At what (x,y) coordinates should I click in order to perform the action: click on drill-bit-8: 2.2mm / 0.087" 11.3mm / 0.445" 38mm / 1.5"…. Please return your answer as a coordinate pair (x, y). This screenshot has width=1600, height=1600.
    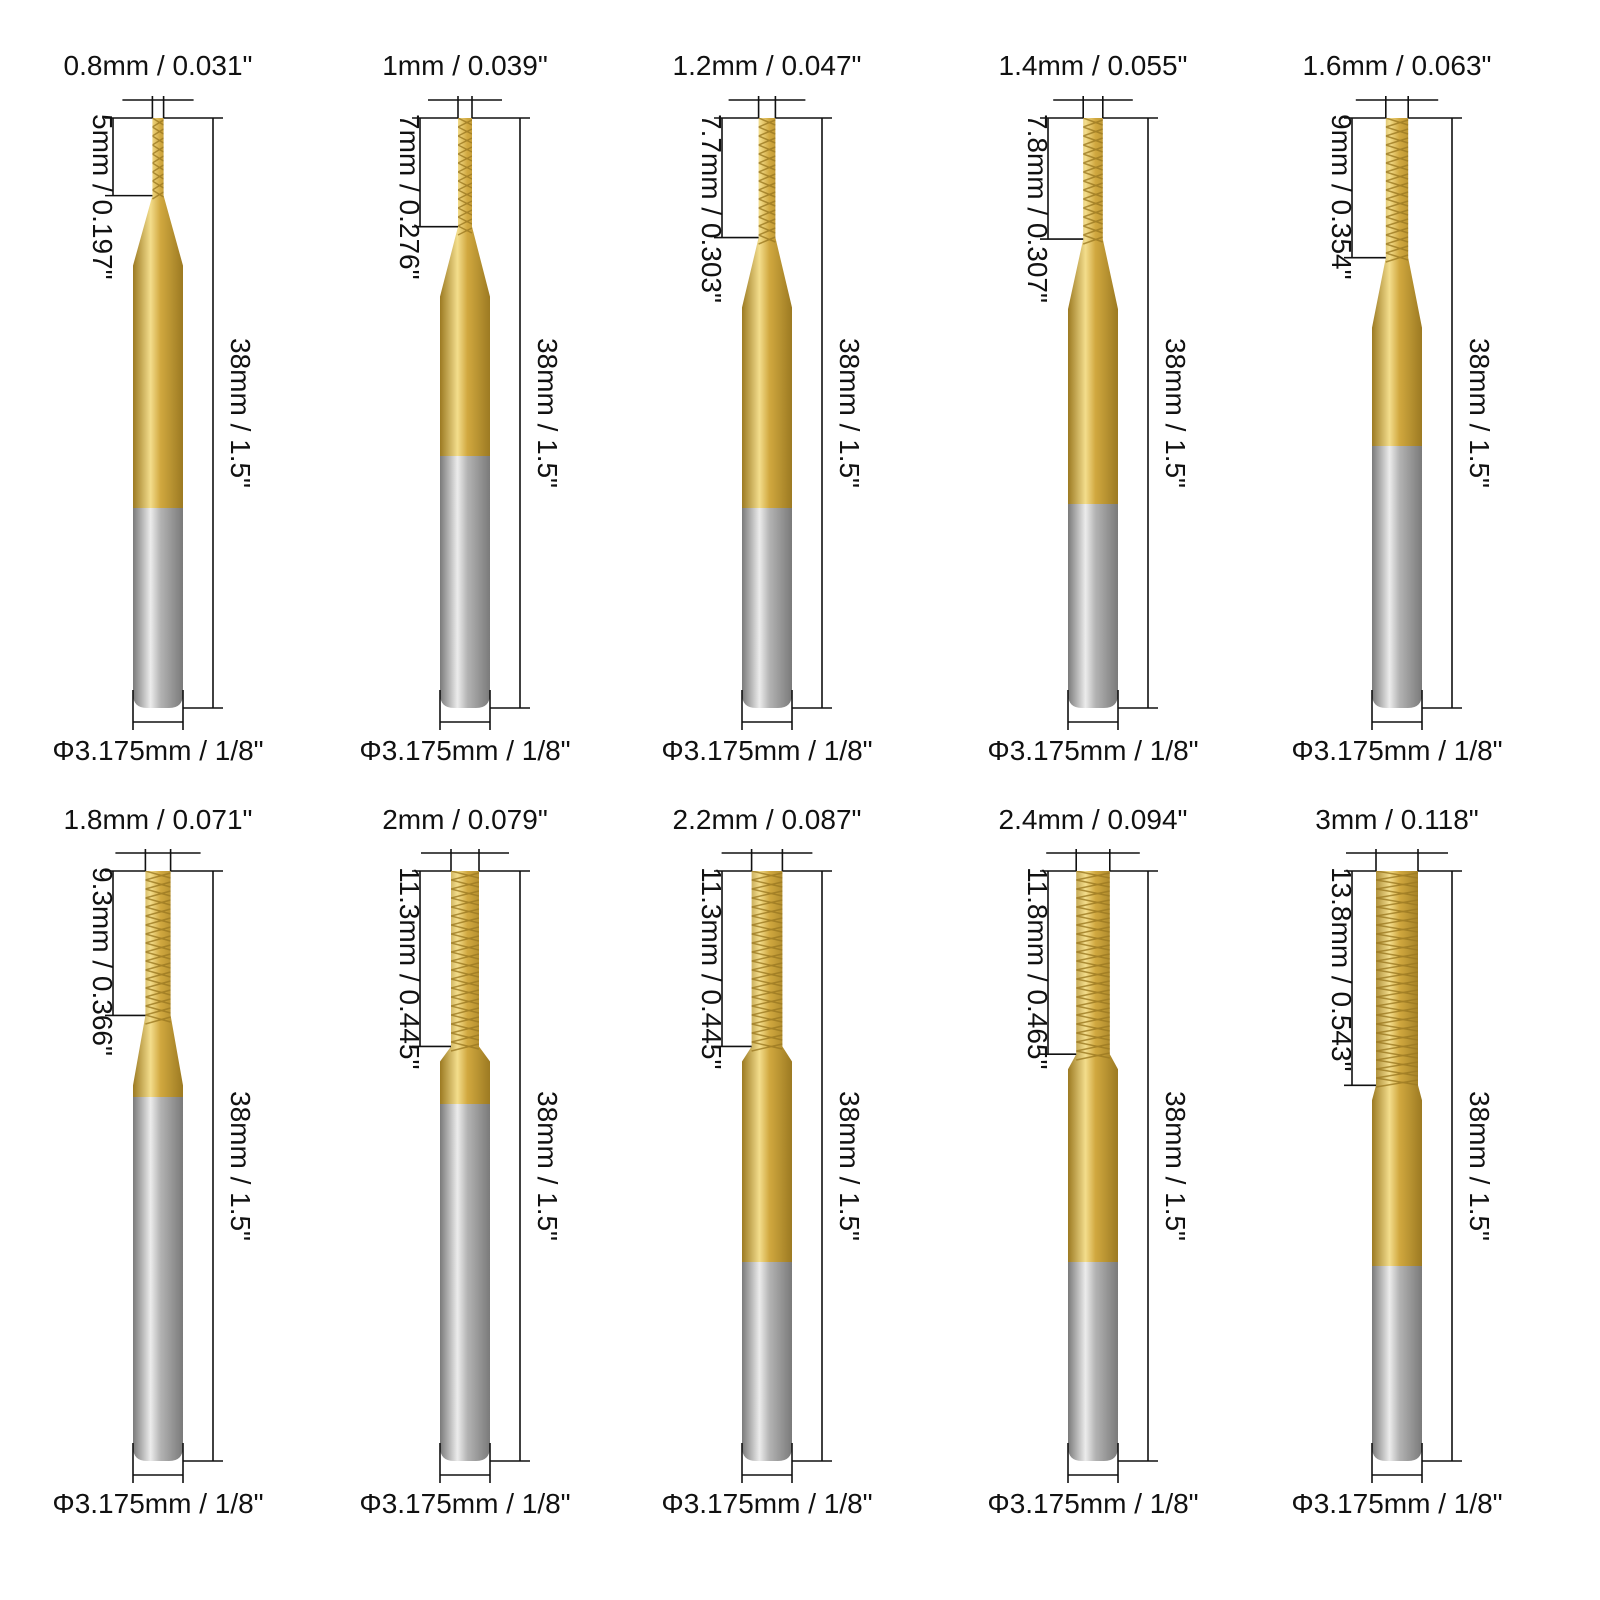
    Looking at the image, I should click on (766, 1161).